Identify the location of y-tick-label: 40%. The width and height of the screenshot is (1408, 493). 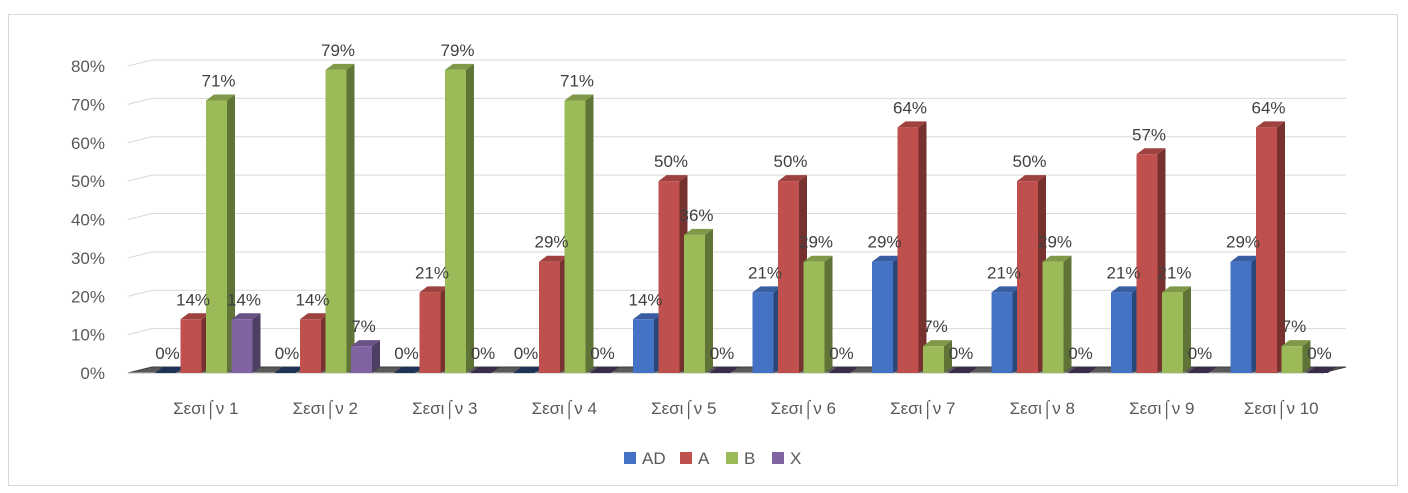
(88, 220).